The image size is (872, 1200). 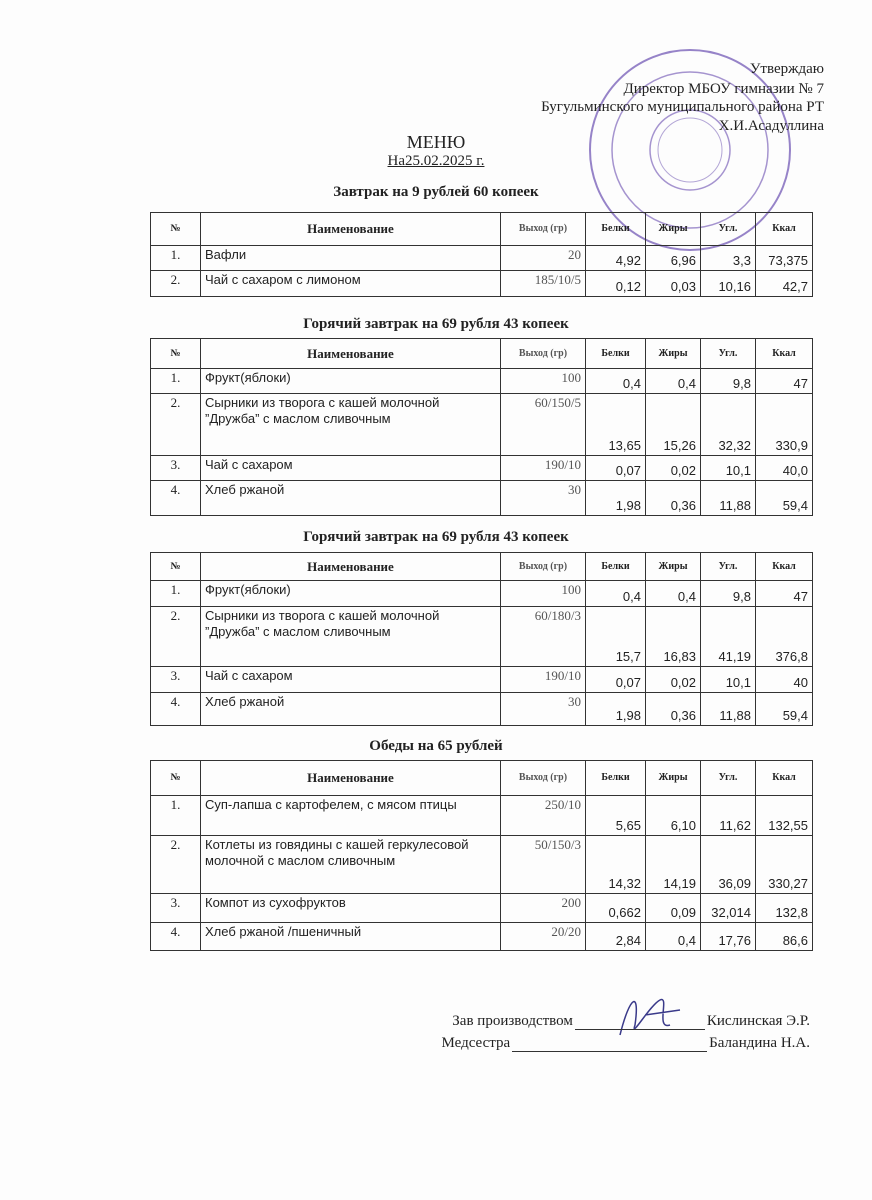 I want to click on cell: 132,8, so click(x=784, y=908).